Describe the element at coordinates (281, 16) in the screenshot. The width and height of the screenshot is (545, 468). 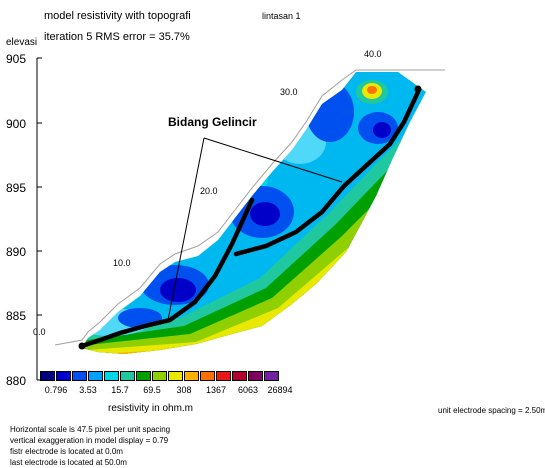
I see `line-name: lintasan 1` at that location.